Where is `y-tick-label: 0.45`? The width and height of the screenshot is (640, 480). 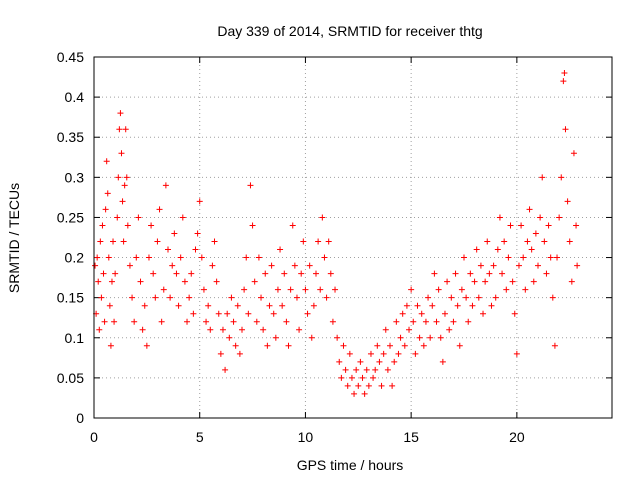 y-tick-label: 0.45 is located at coordinates (70, 57).